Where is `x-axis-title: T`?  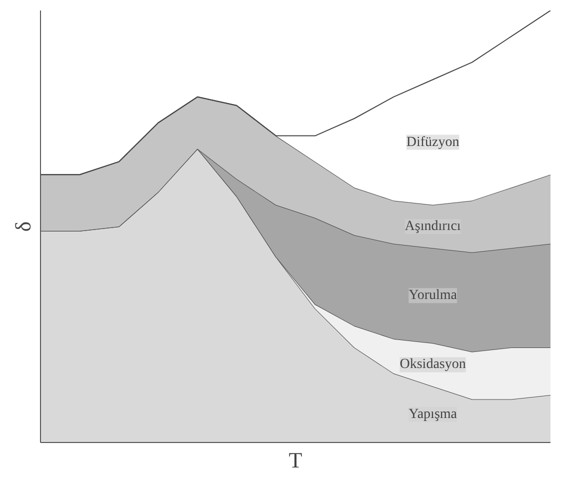
x-axis-title: T is located at coordinates (295, 460).